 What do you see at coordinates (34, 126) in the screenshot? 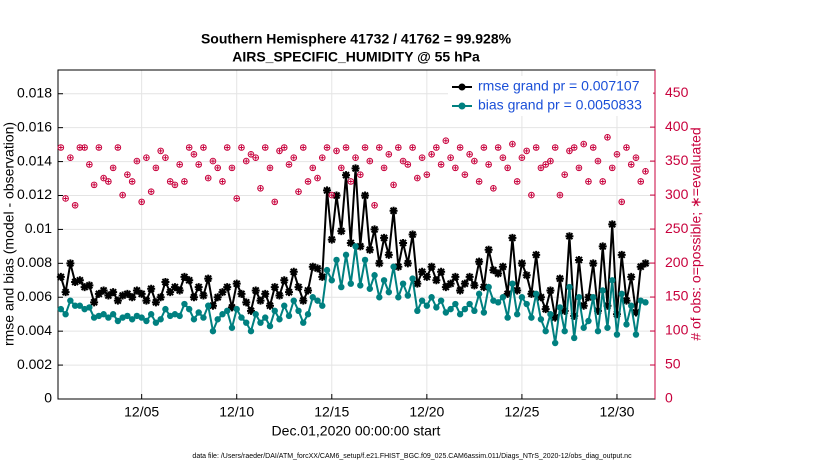
I see `y-tick-label: 0.016` at bounding box center [34, 126].